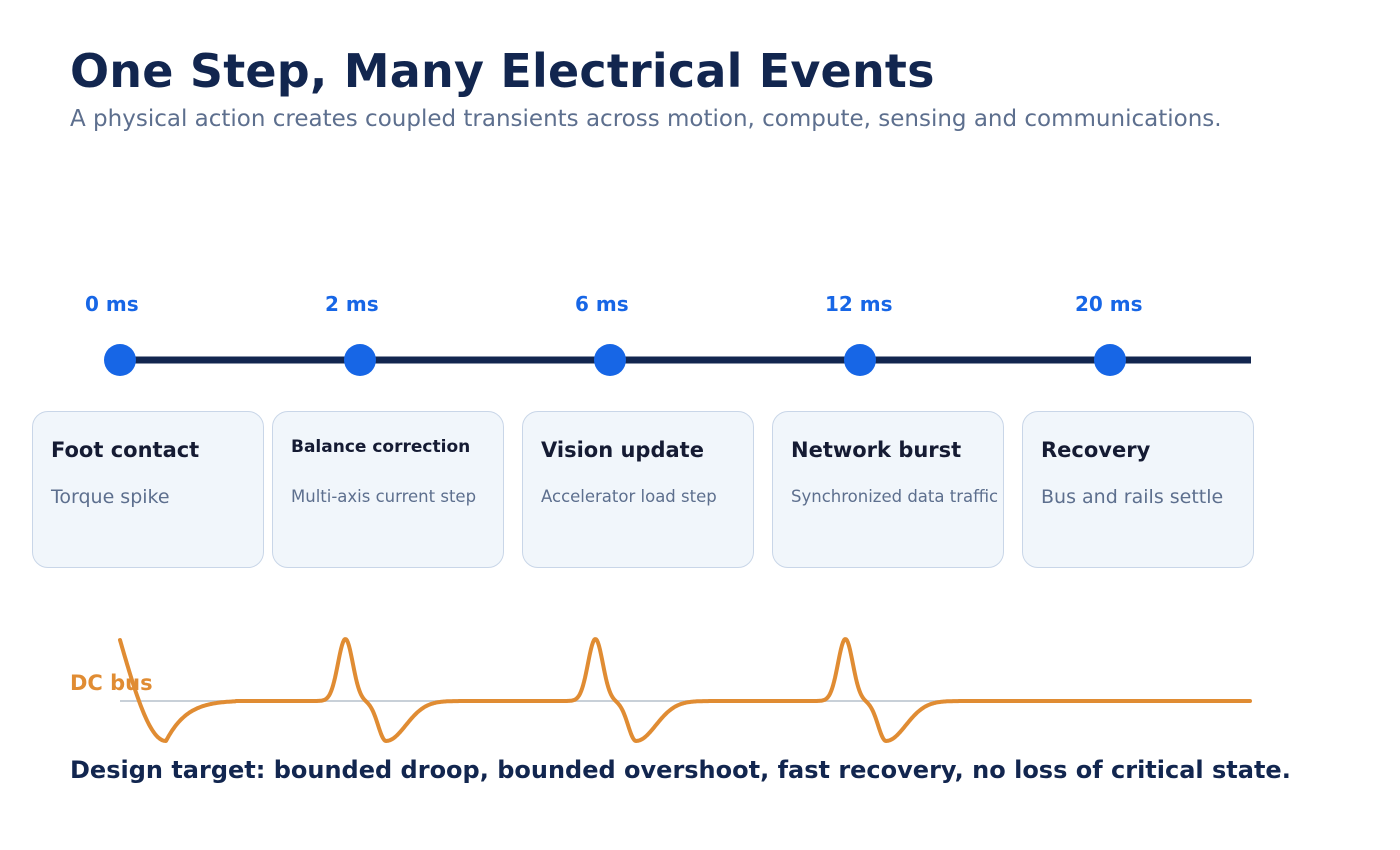 This screenshot has width=1400, height=850. What do you see at coordinates (629, 496) in the screenshot?
I see `event-card-description: Accelerator load step` at bounding box center [629, 496].